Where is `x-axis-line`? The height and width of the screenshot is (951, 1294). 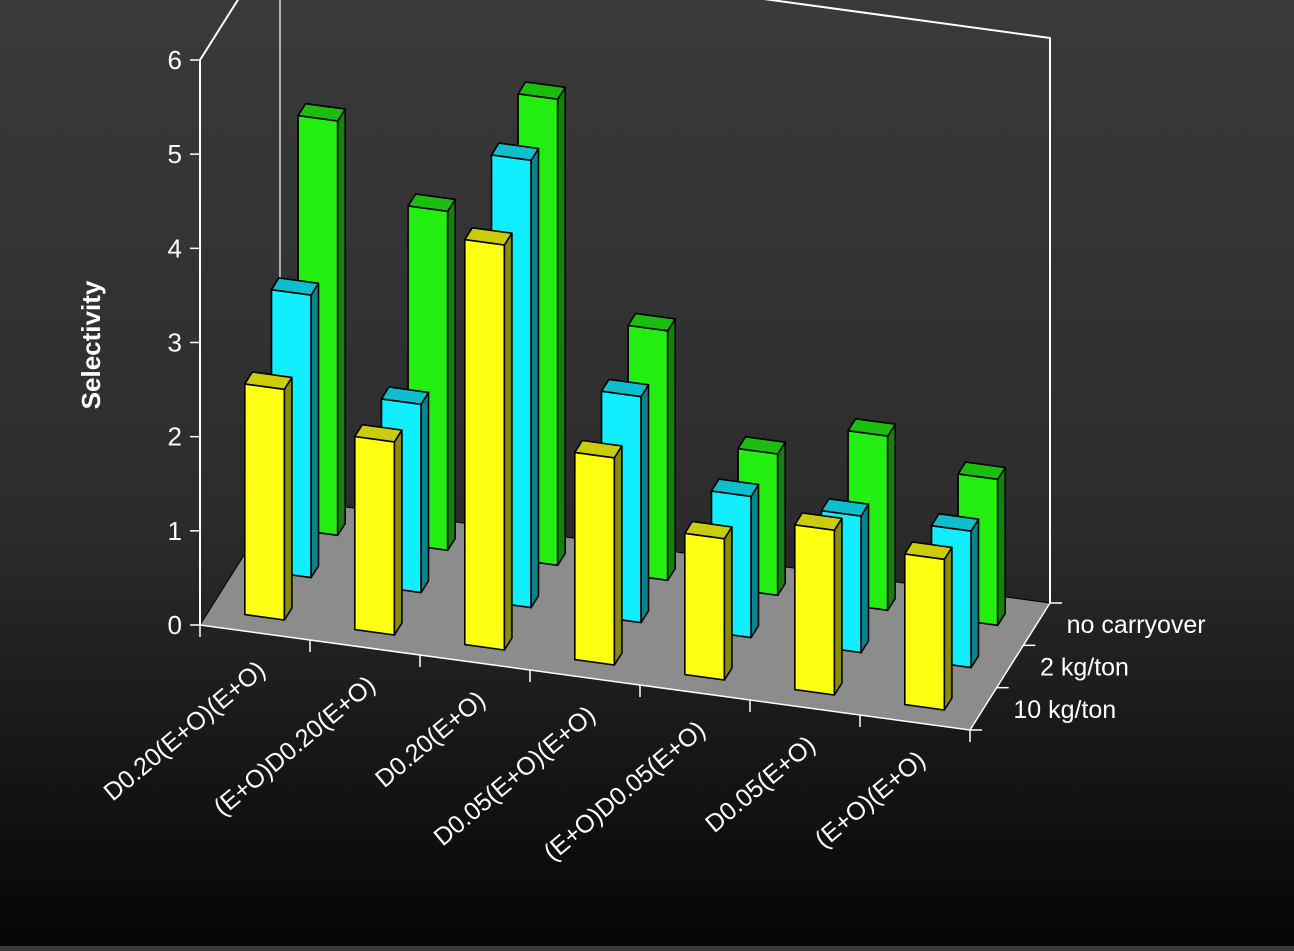
x-axis-line is located at coordinates (585, 677).